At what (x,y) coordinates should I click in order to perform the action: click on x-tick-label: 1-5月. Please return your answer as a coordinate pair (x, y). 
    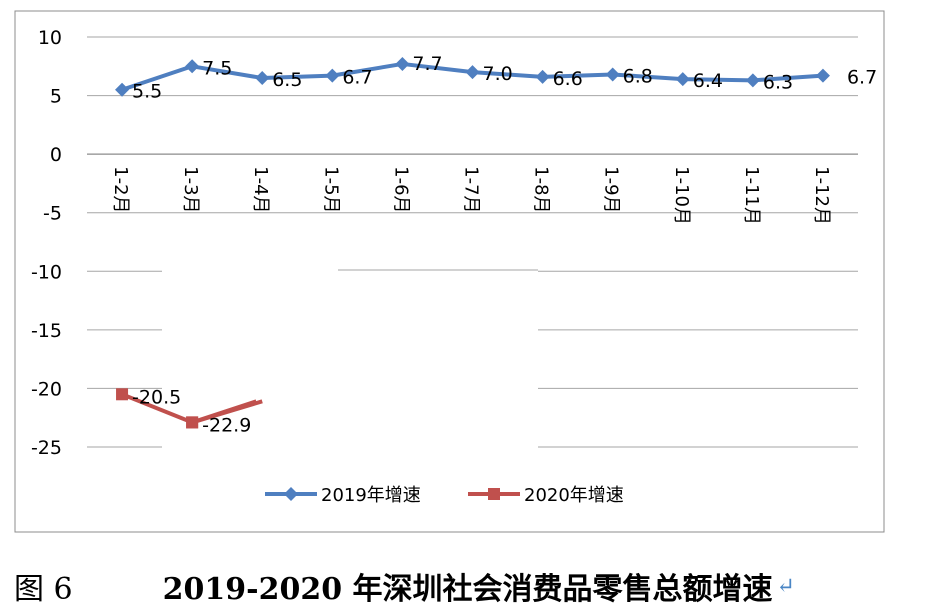
    Looking at the image, I should click on (330, 189).